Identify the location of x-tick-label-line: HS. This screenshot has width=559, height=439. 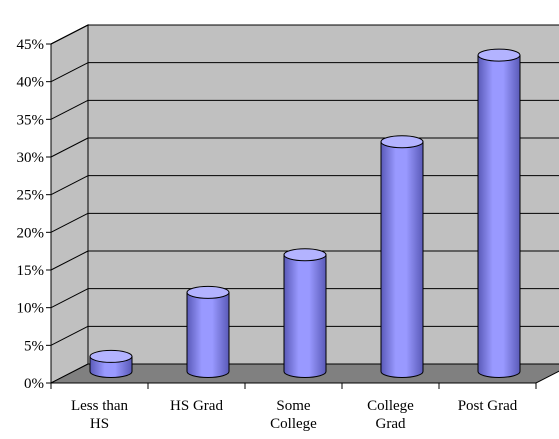
(99, 424).